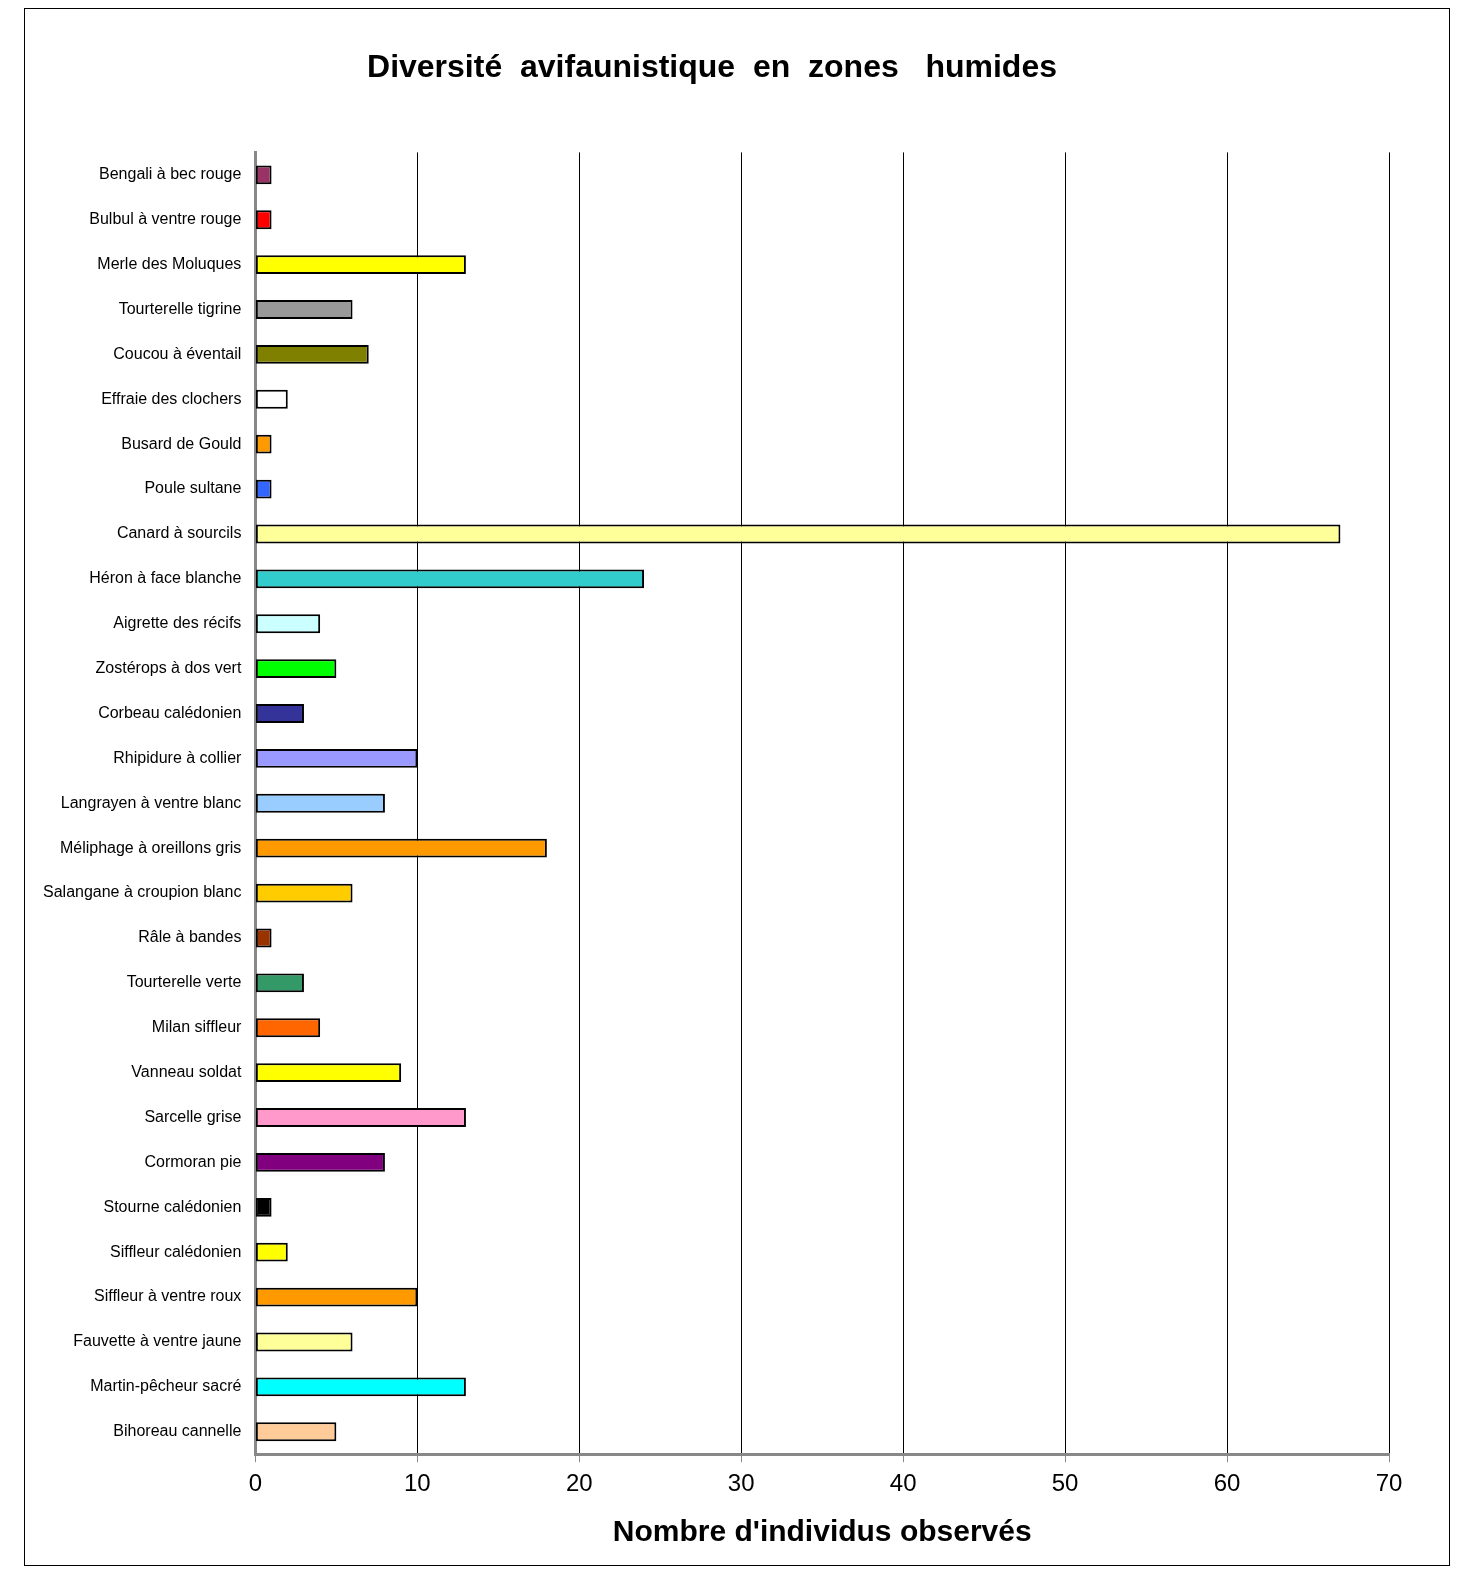 Image resolution: width=1468 pixels, height=1576 pixels. Describe the element at coordinates (197, 1027) in the screenshot. I see `y-tick-label: Milan siffleur` at that location.